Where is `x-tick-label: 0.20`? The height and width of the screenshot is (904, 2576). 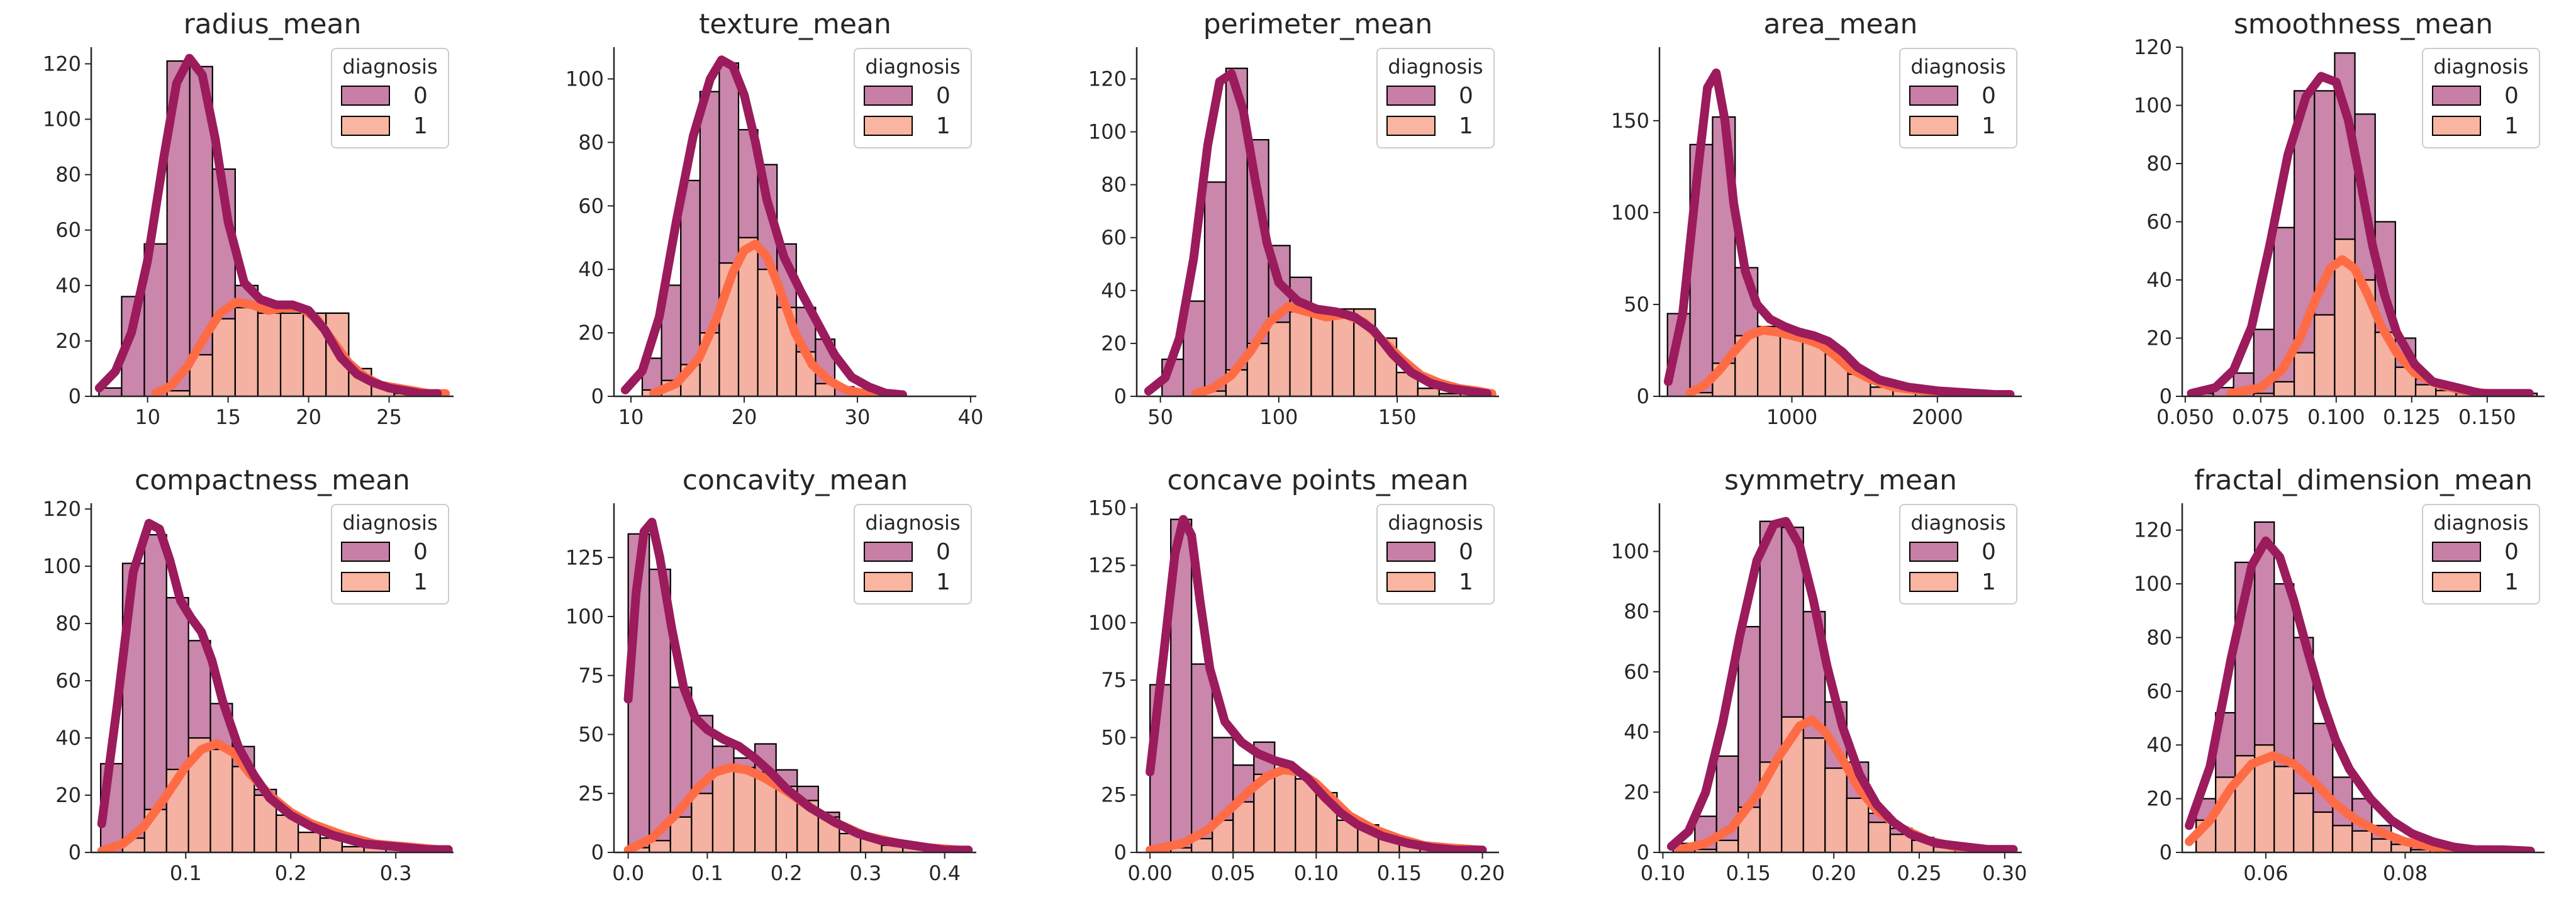
x-tick-label: 0.20 is located at coordinates (1834, 873).